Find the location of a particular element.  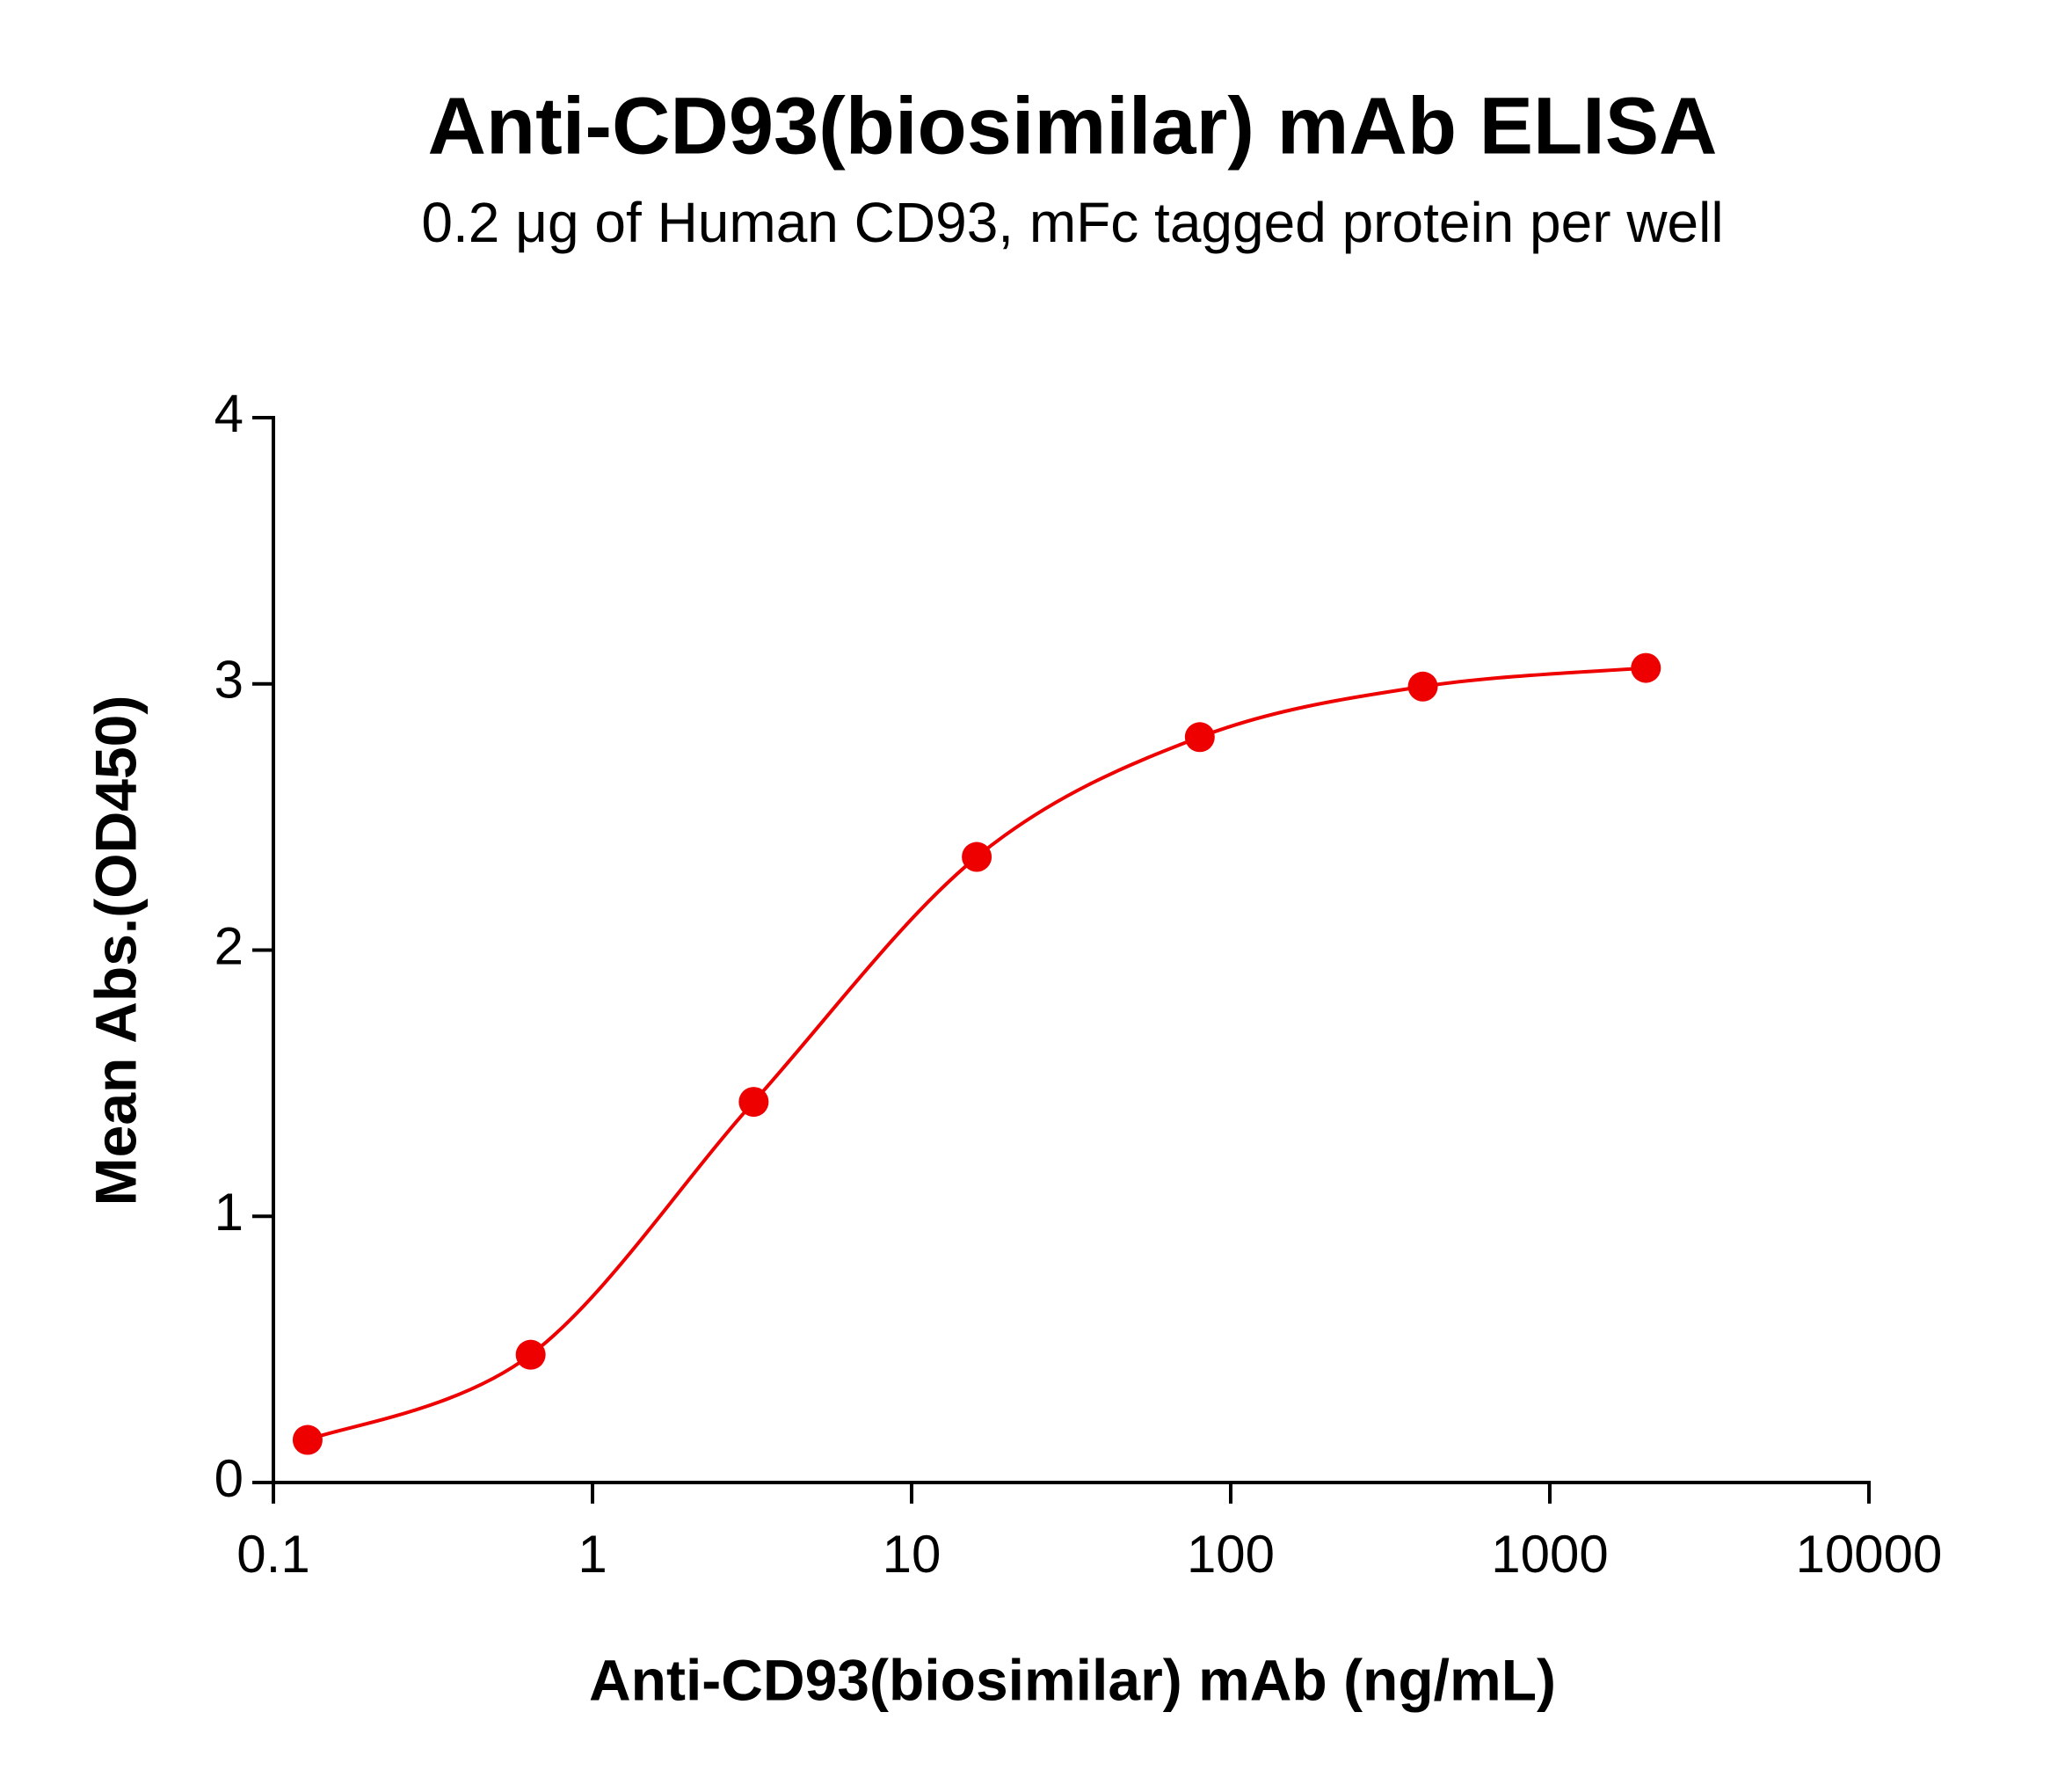

y-tick-label: 1 is located at coordinates (229, 1212).